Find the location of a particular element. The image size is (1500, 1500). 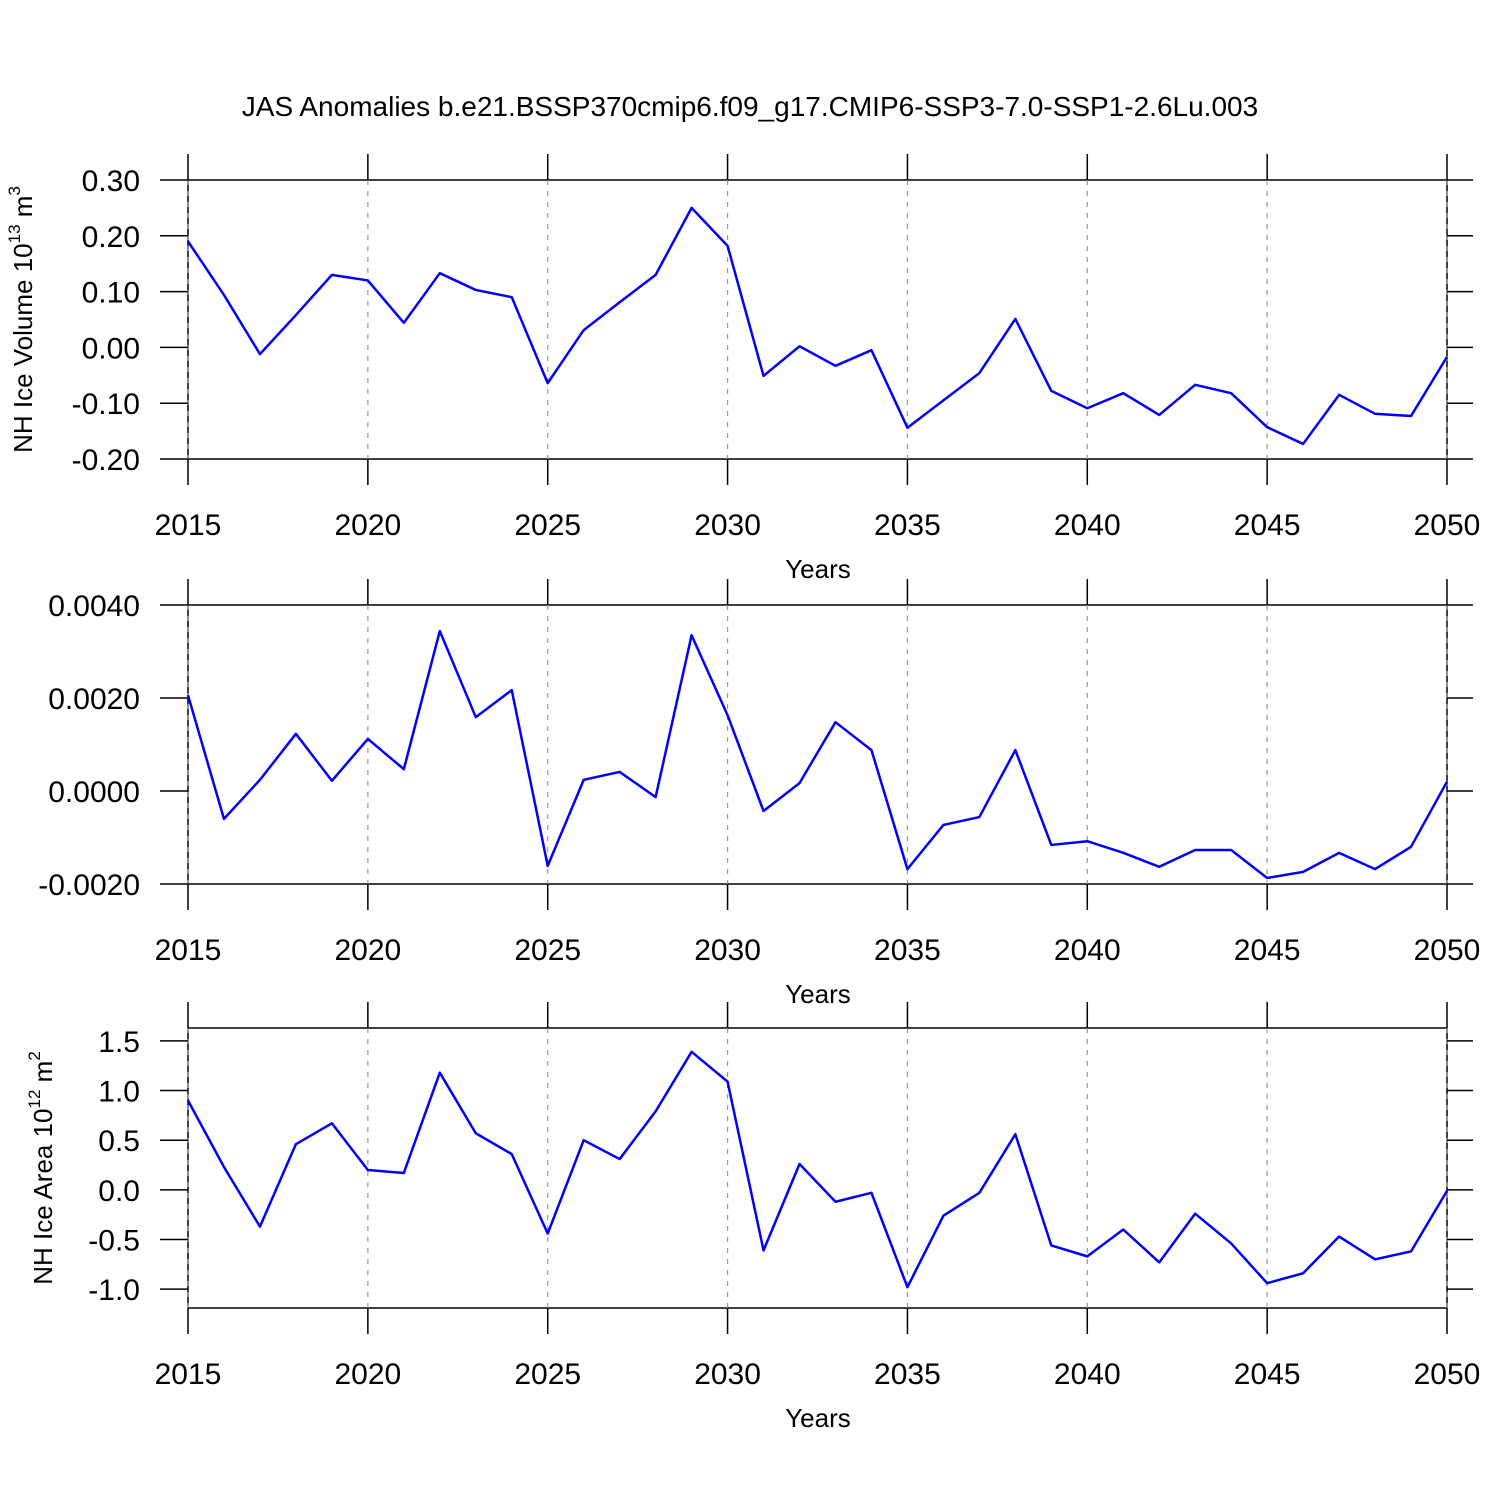

y-tick-label: 0.00 is located at coordinates (111, 348).